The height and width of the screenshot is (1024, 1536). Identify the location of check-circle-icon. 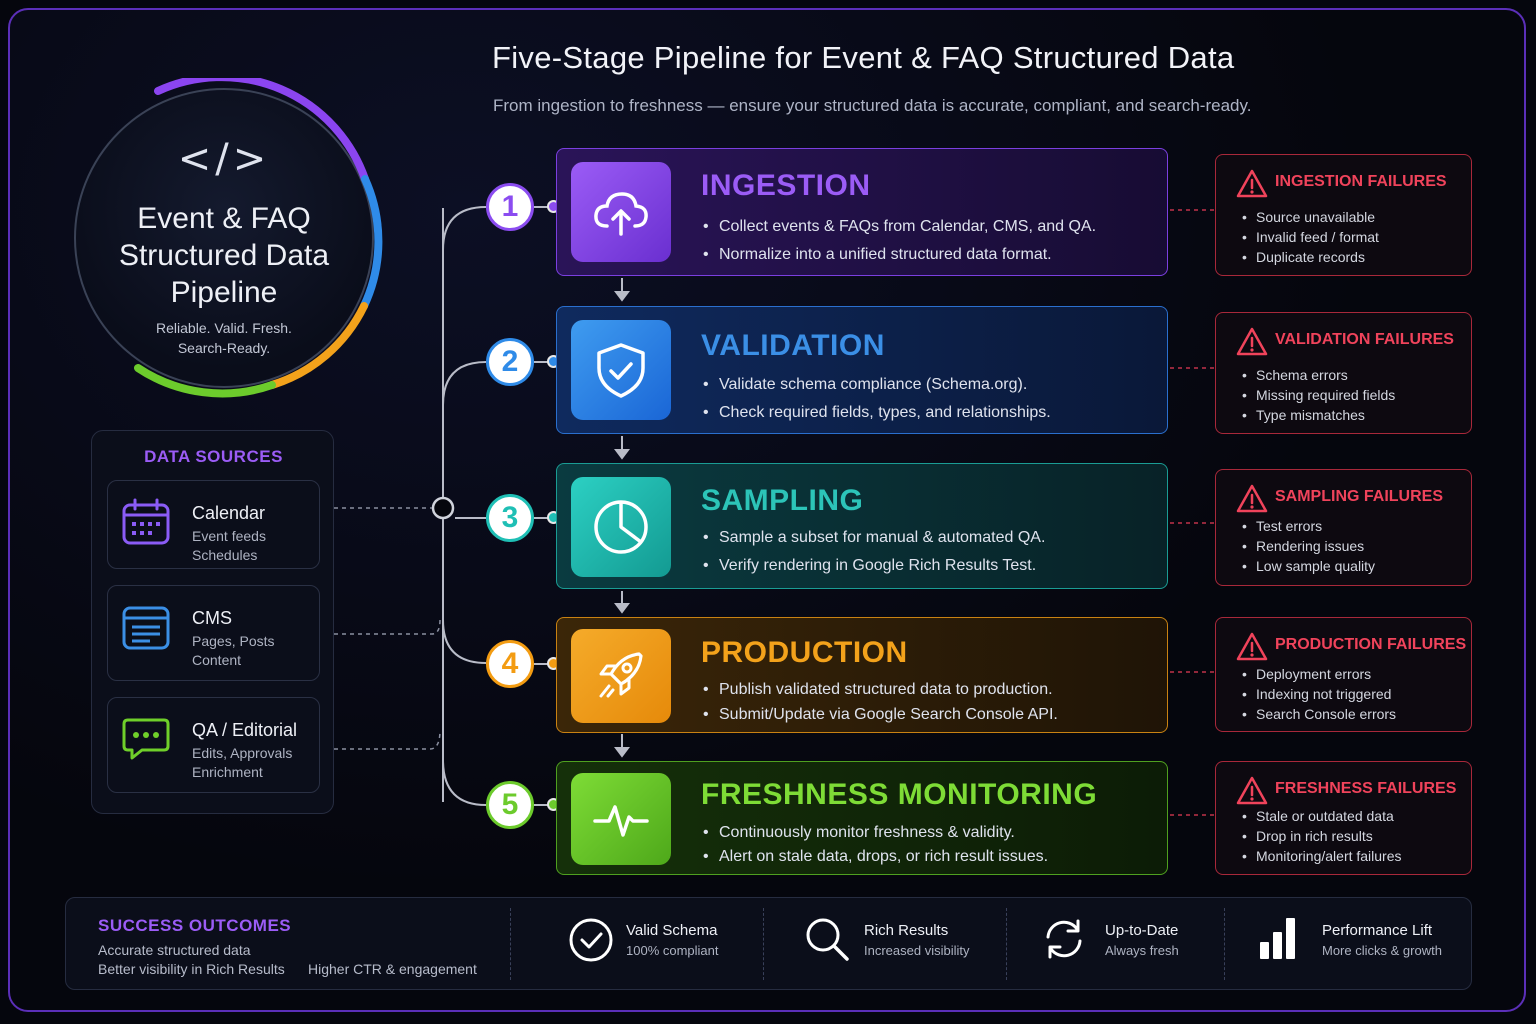
(591, 940).